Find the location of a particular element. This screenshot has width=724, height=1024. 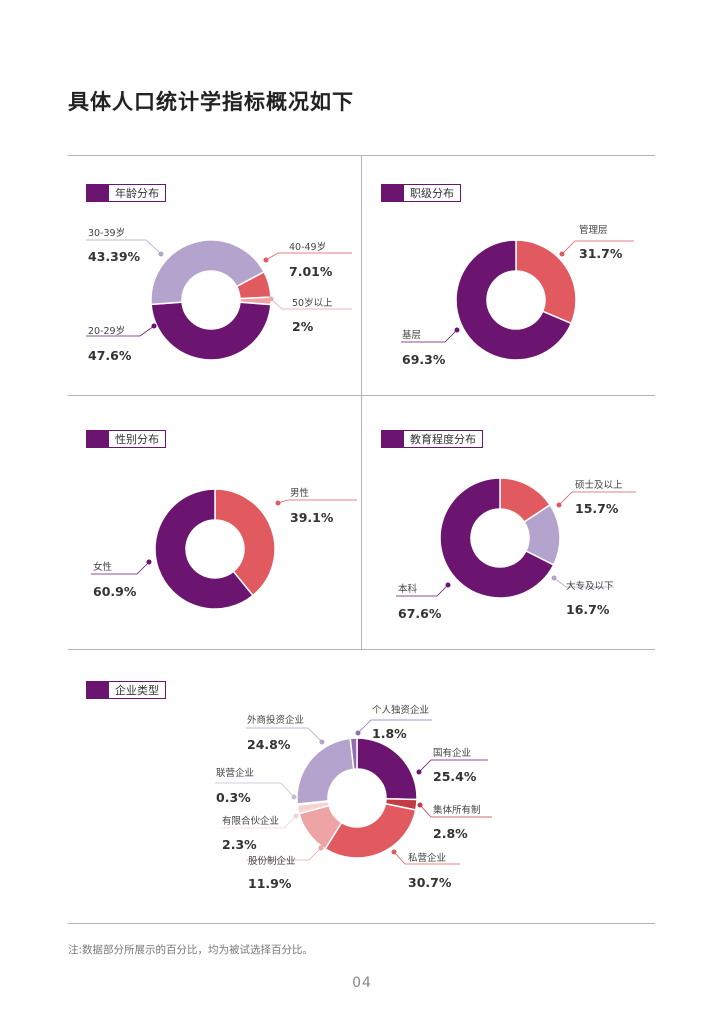

chart-4-label-1: 集体所有制 is located at coordinates (457, 810).